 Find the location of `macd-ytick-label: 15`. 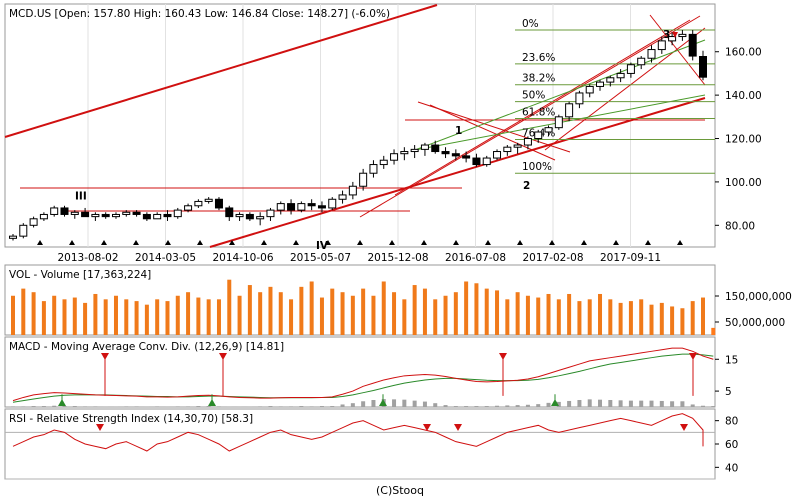

macd-ytick-label: 15 is located at coordinates (731, 360).